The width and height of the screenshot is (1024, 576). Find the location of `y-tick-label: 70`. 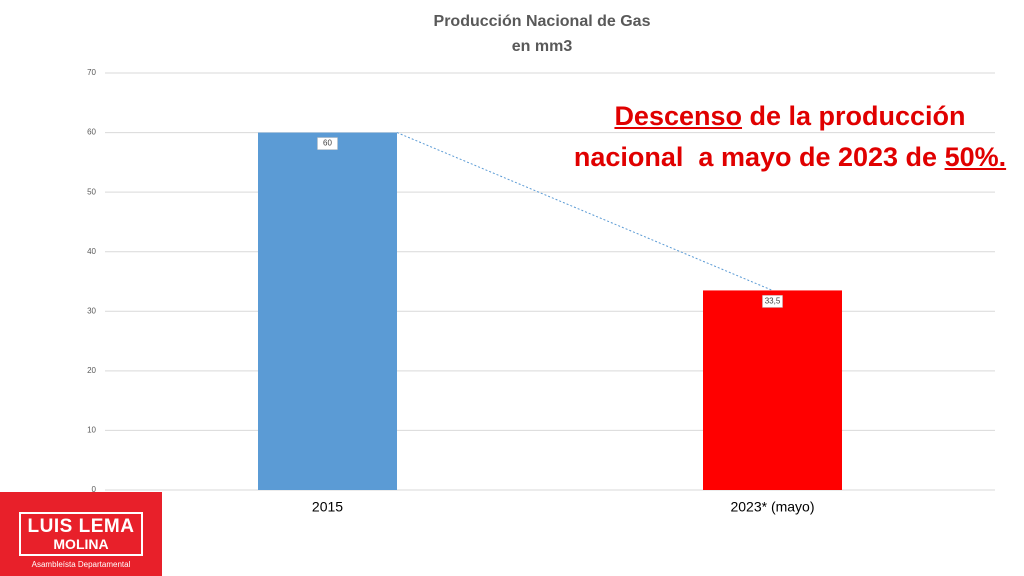

y-tick-label: 70 is located at coordinates (91, 72).